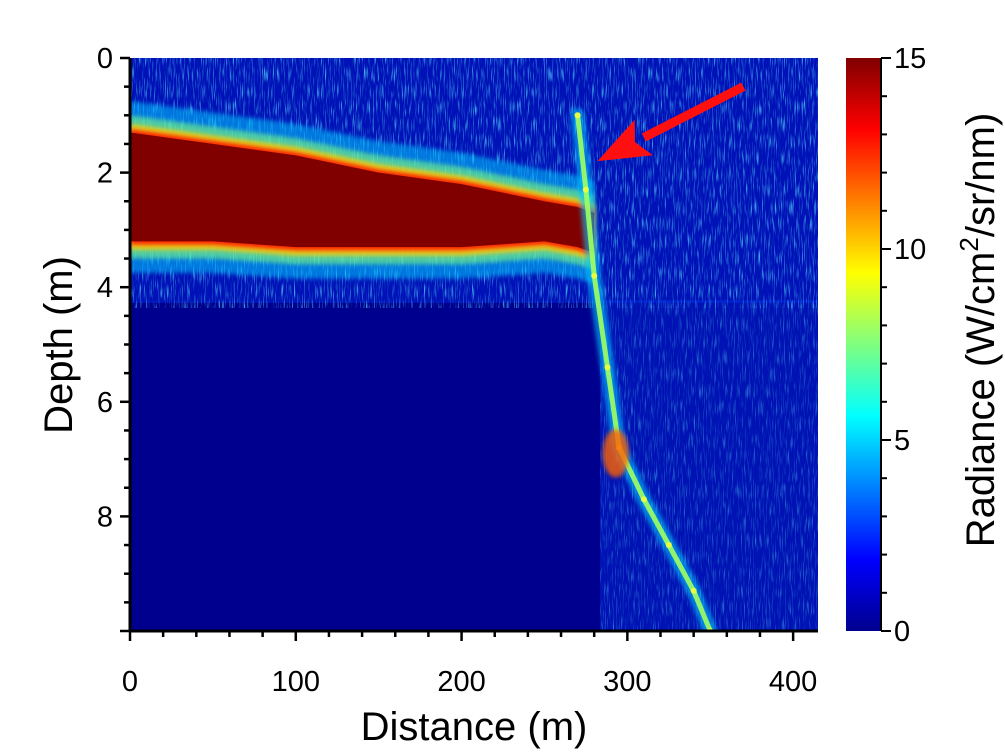 The width and height of the screenshot is (1005, 754). What do you see at coordinates (981, 175) in the screenshot?
I see `colorbar-title-suffix: /sr/nm)` at bounding box center [981, 175].